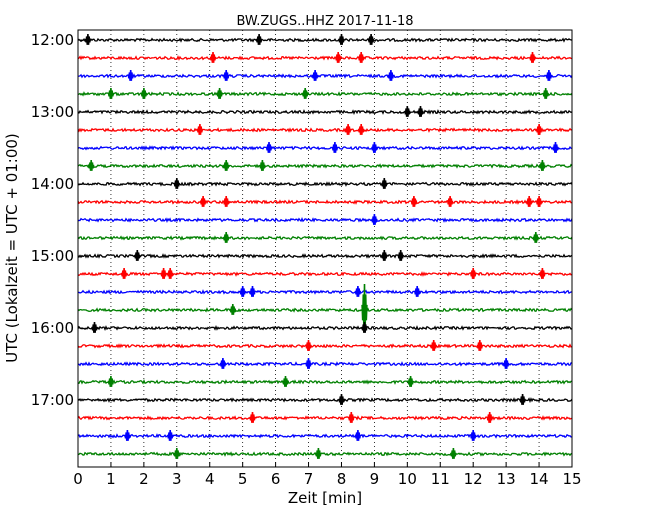 The width and height of the screenshot is (650, 520). Describe the element at coordinates (325, 498) in the screenshot. I see `x-axis-label: Zeit [min]` at that location.